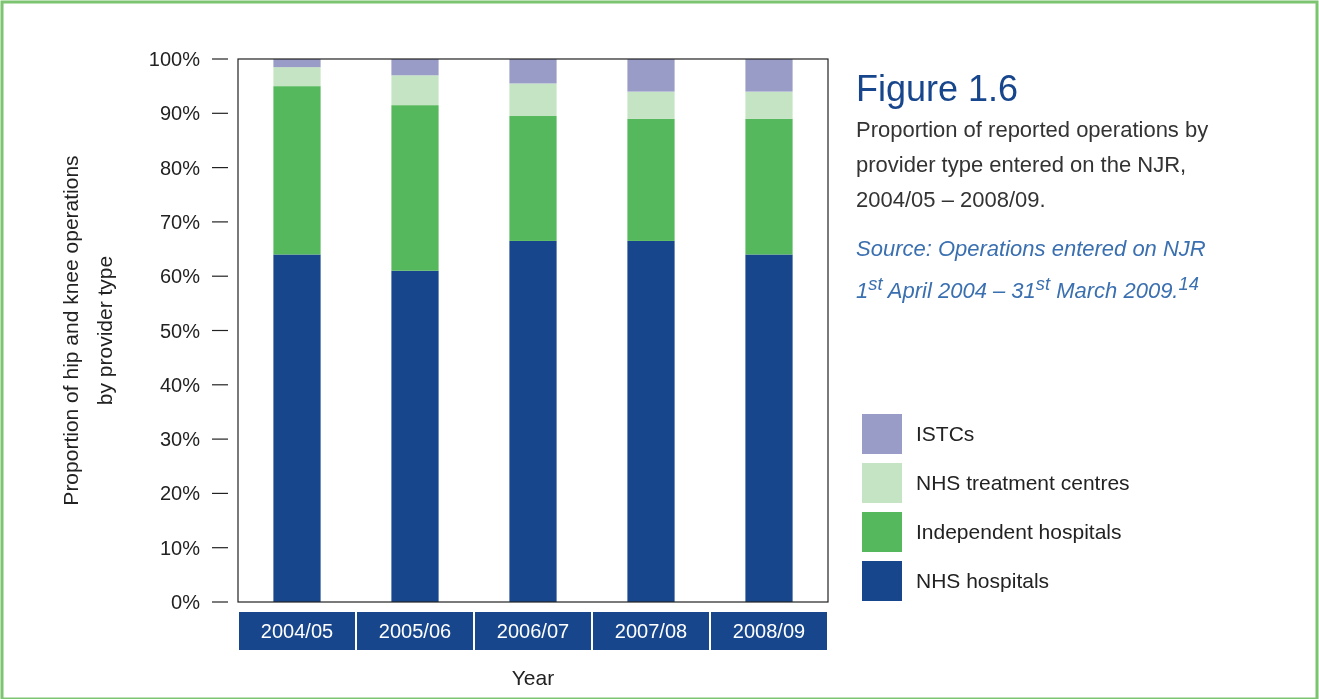 The image size is (1319, 699). Describe the element at coordinates (180, 439) in the screenshot. I see `y-tick-label: 30%` at that location.